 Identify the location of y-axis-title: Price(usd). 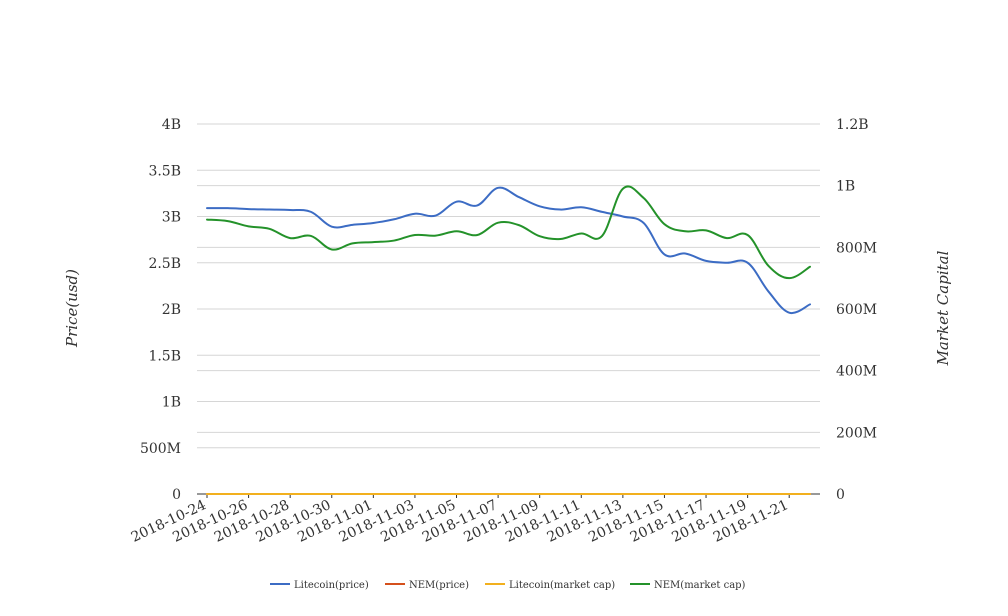
(72, 308).